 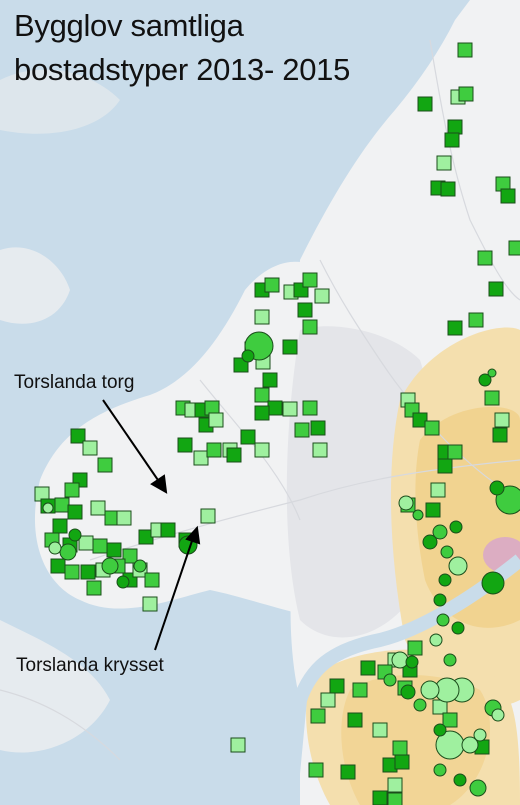 I want to click on title-line-2: bostadstyper 2013- 2015, so click(x=182, y=69).